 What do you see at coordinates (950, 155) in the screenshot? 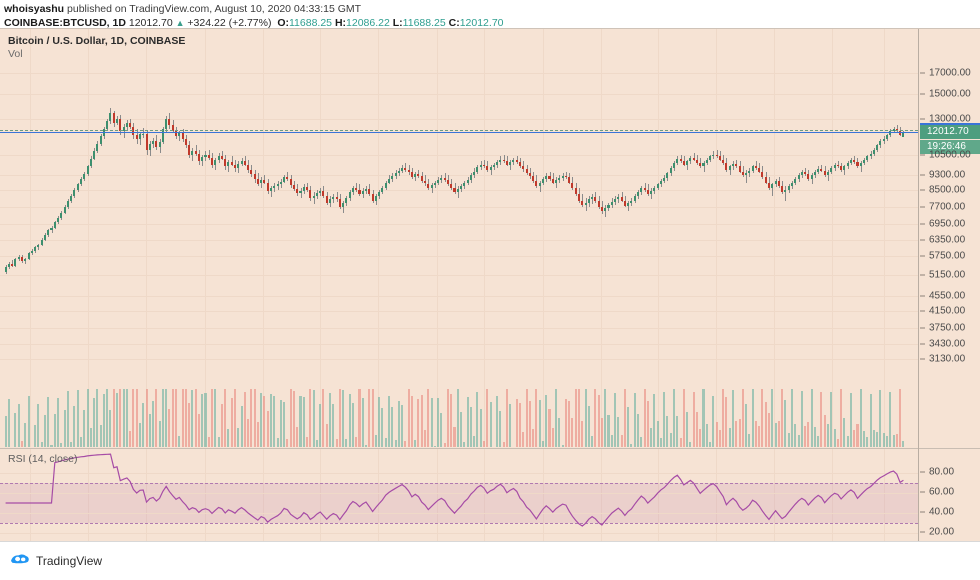
I see `price-axis-label: 10500.00` at bounding box center [950, 155].